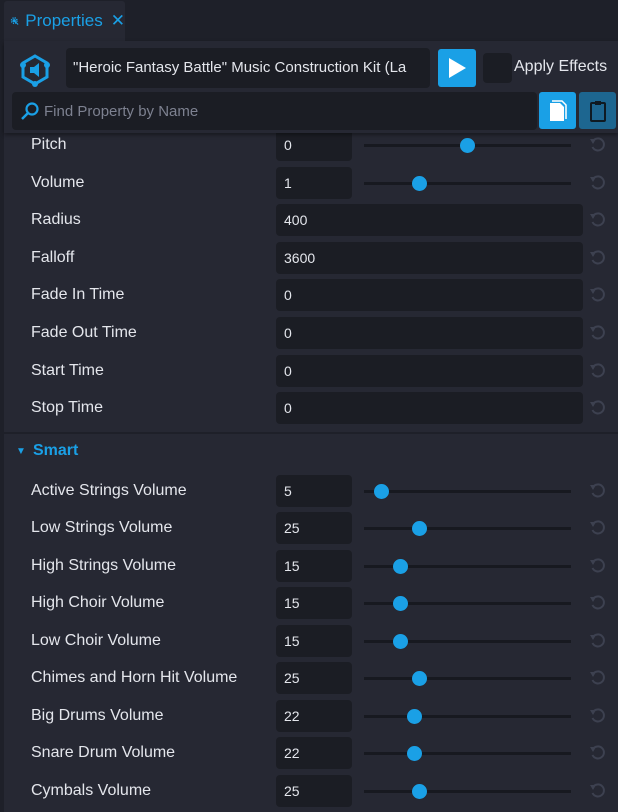 This screenshot has width=618, height=812. Describe the element at coordinates (14, 21) in the screenshot. I see `gear-wrench-icon` at that location.